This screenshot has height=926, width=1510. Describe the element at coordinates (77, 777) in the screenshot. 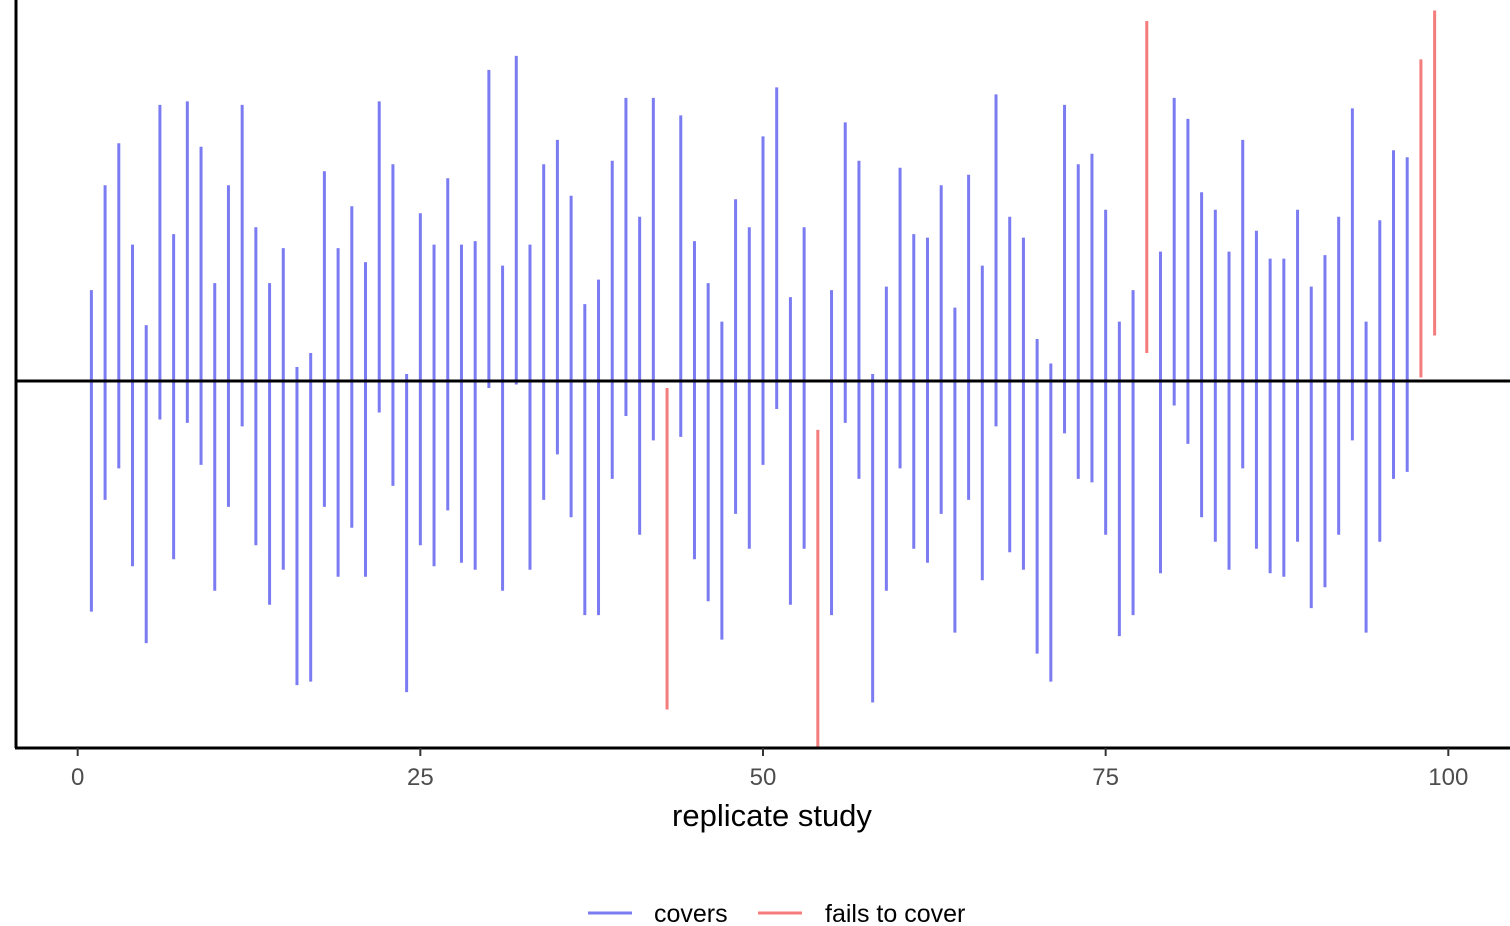

I see `x-tick-label-0: 0` at that location.